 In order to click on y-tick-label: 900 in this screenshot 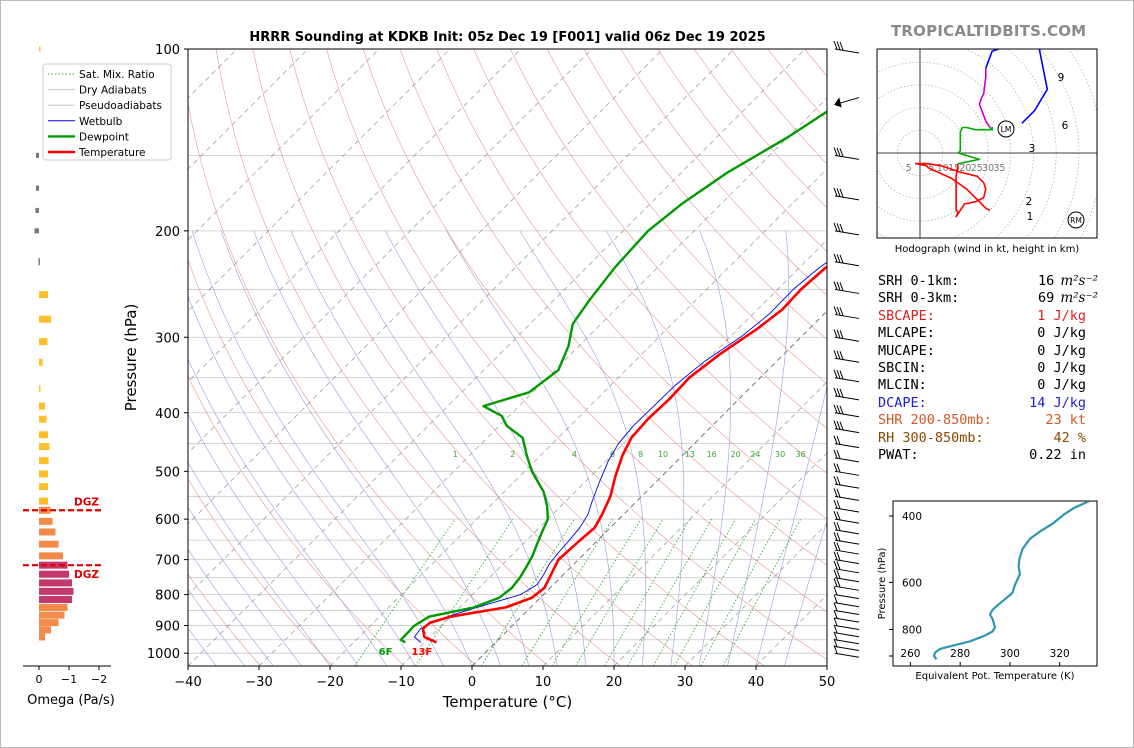, I will do `click(167, 627)`.